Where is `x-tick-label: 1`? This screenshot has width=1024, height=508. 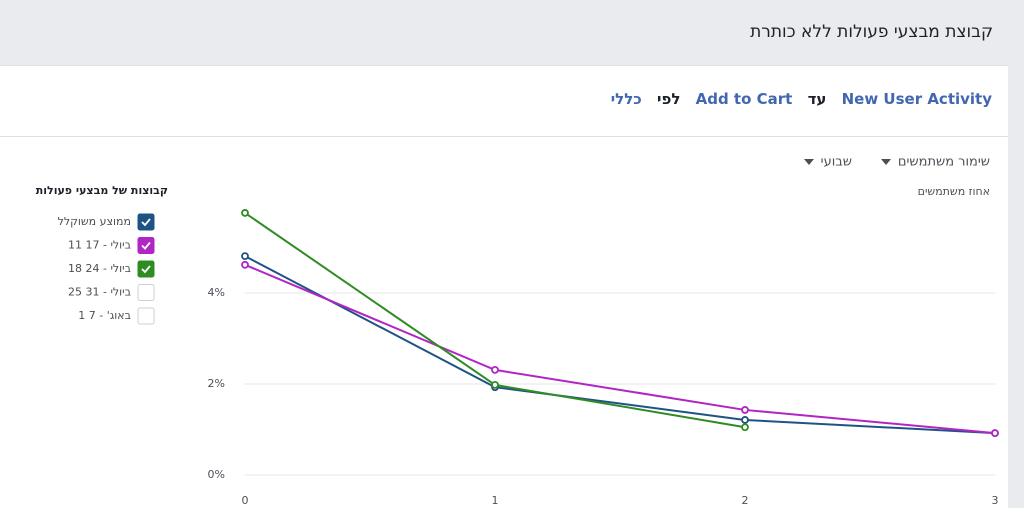
x-tick-label: 1 is located at coordinates (495, 500).